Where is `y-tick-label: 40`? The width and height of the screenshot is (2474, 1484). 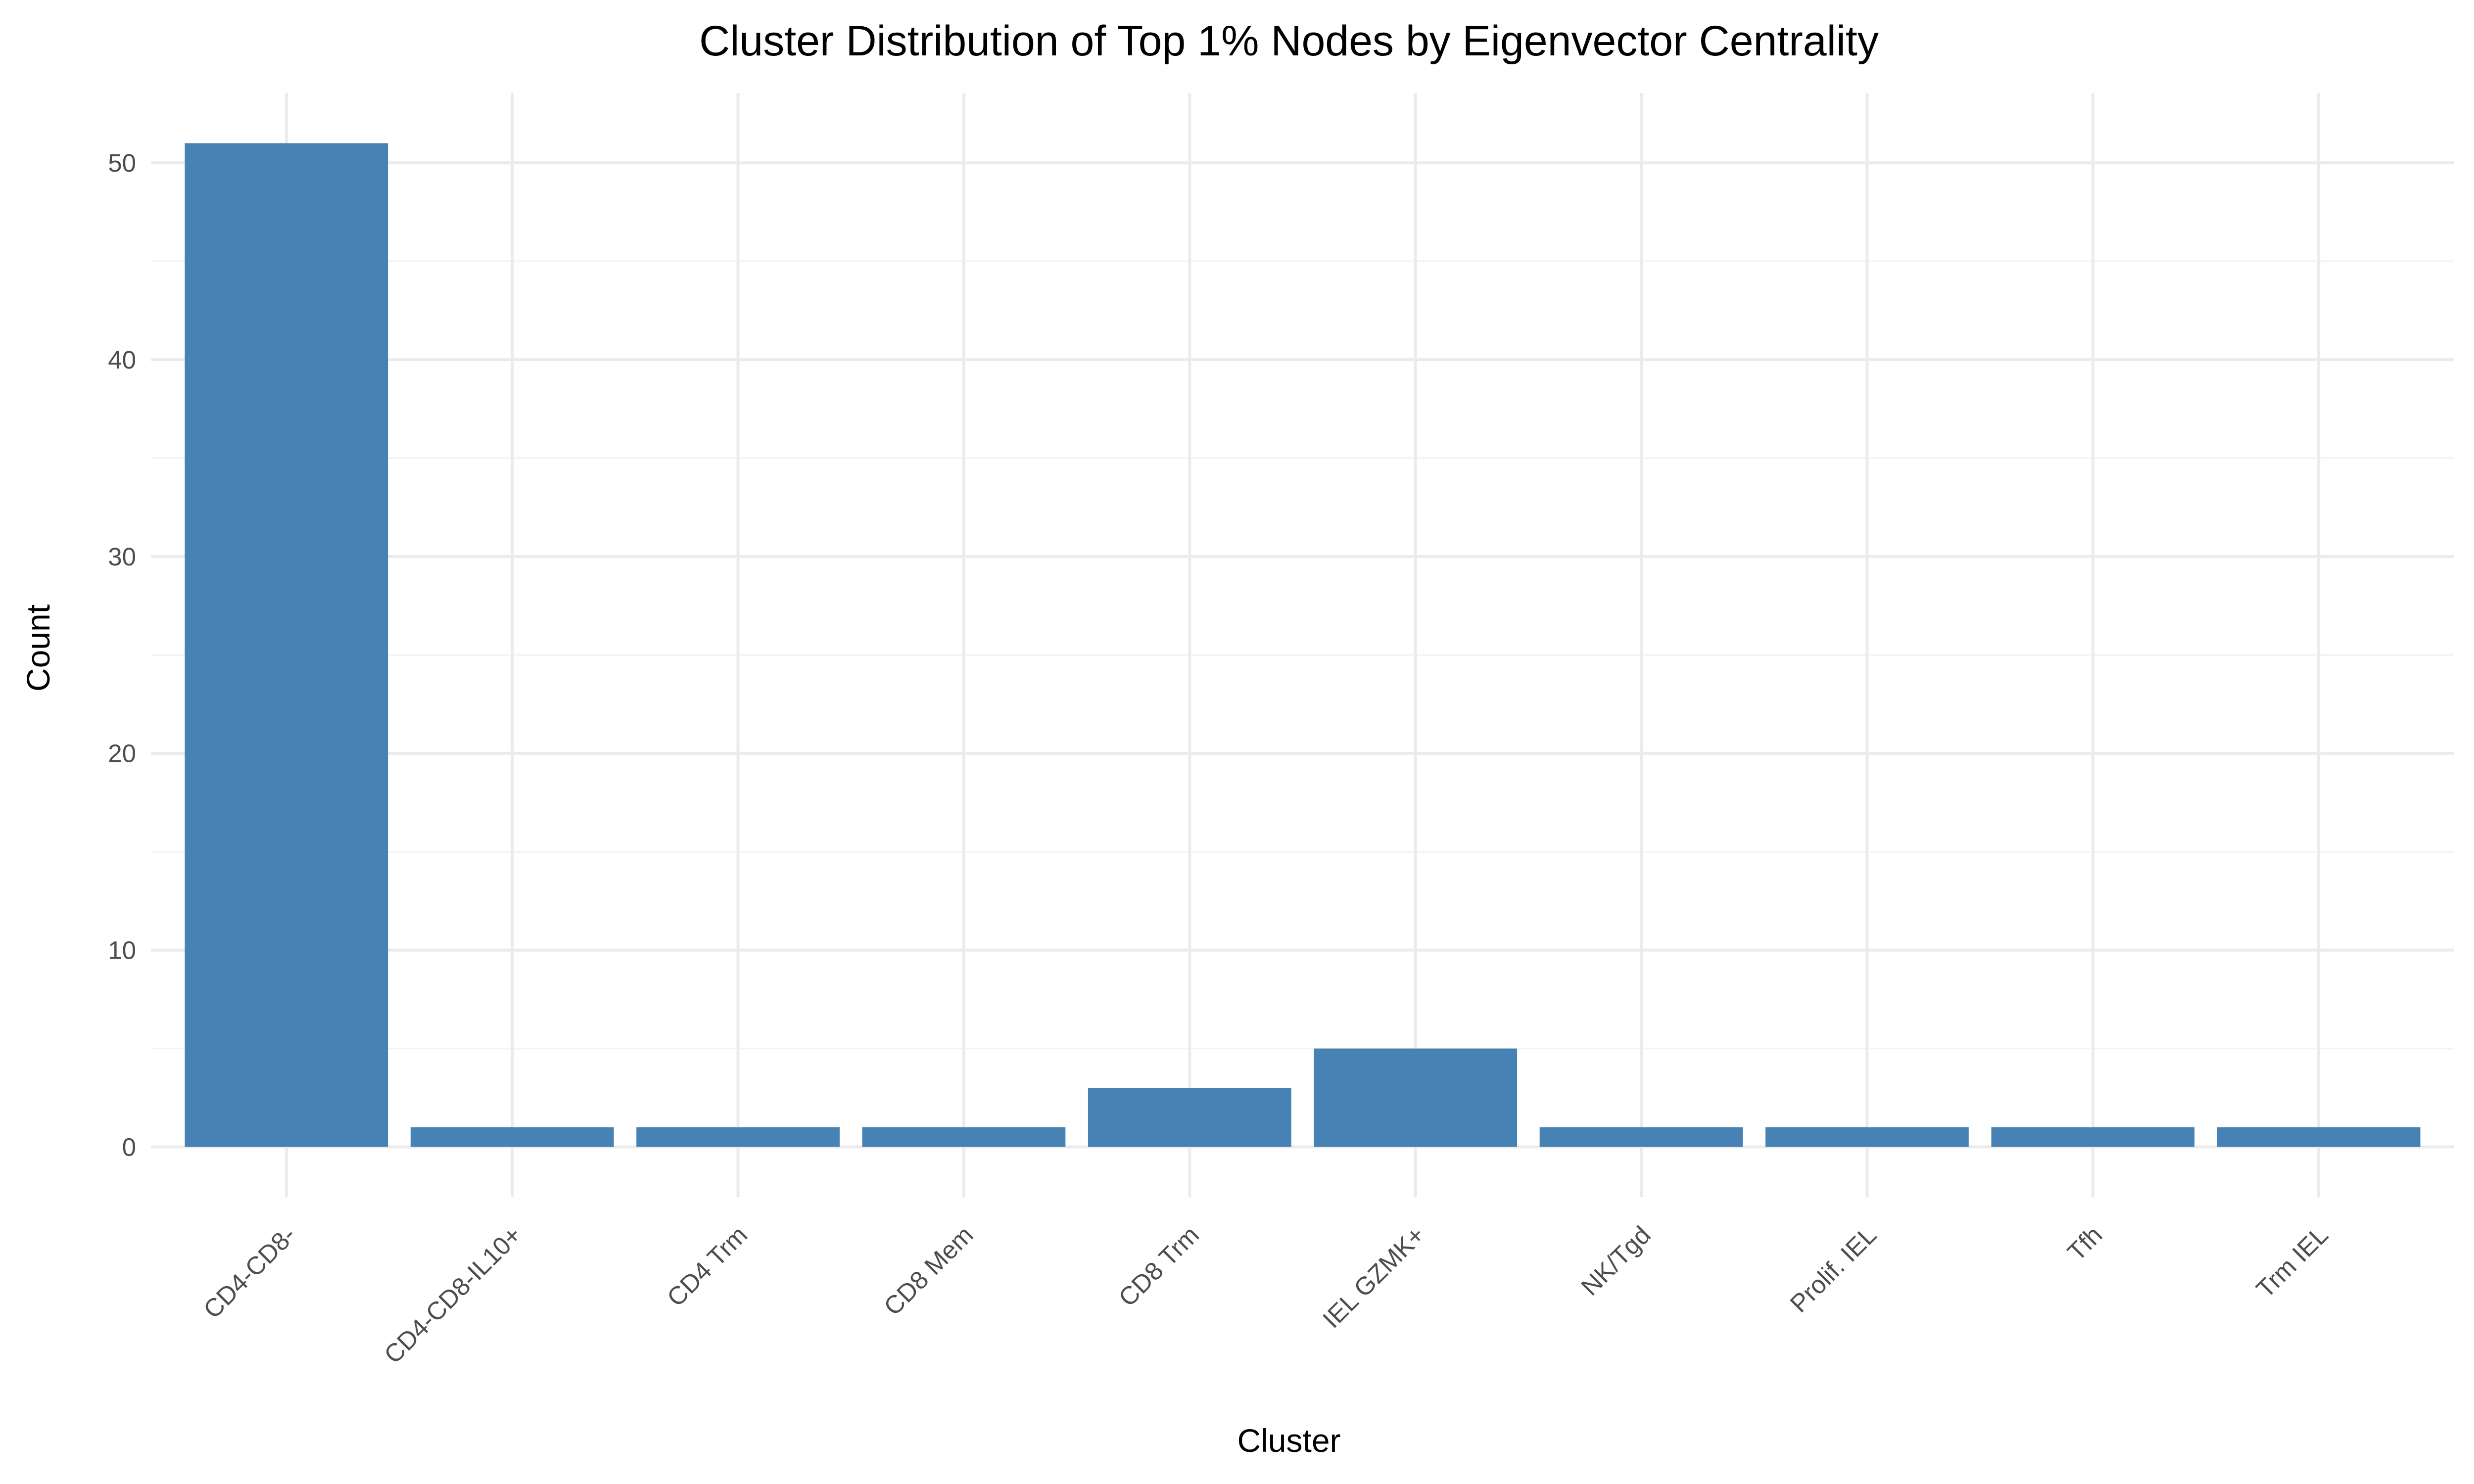 y-tick-label: 40 is located at coordinates (122, 360).